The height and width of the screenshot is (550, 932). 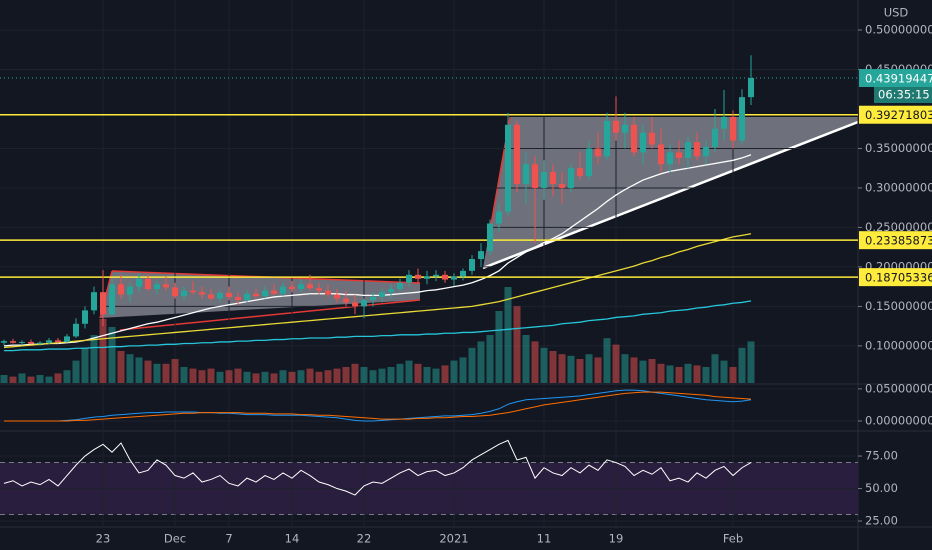 I want to click on x-tick-label: 19, so click(x=616, y=539).